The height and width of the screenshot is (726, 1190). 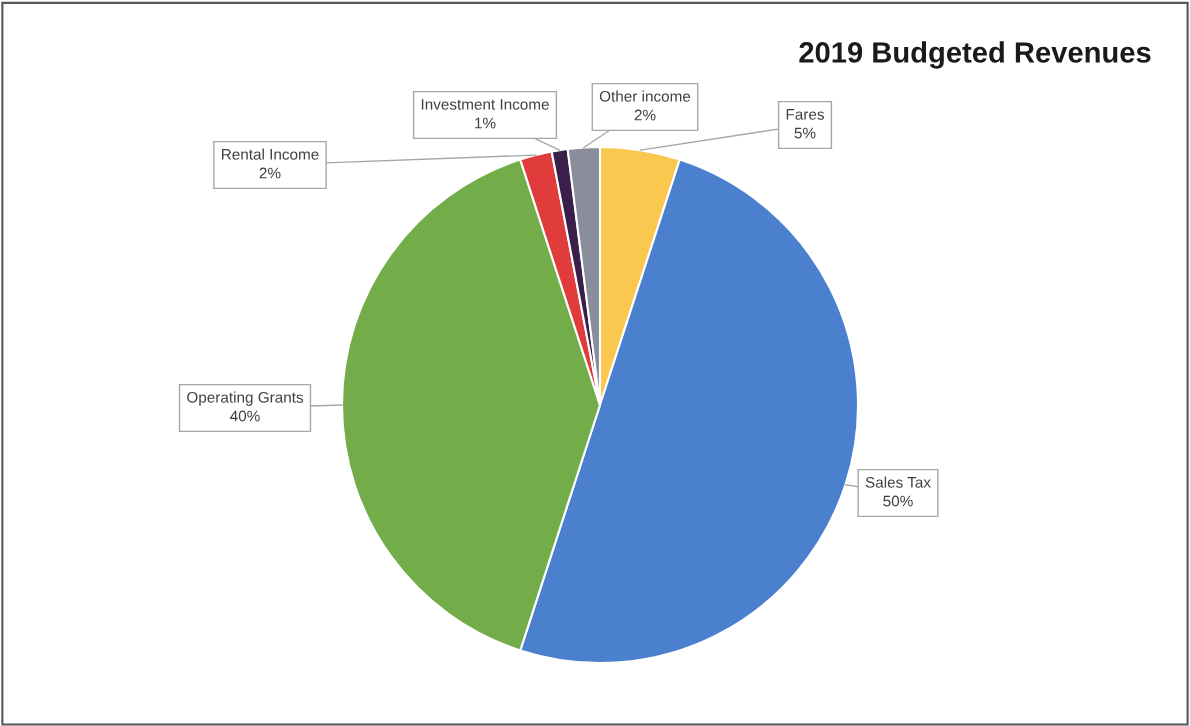 What do you see at coordinates (245, 398) in the screenshot?
I see `slice-label: Operating Grants` at bounding box center [245, 398].